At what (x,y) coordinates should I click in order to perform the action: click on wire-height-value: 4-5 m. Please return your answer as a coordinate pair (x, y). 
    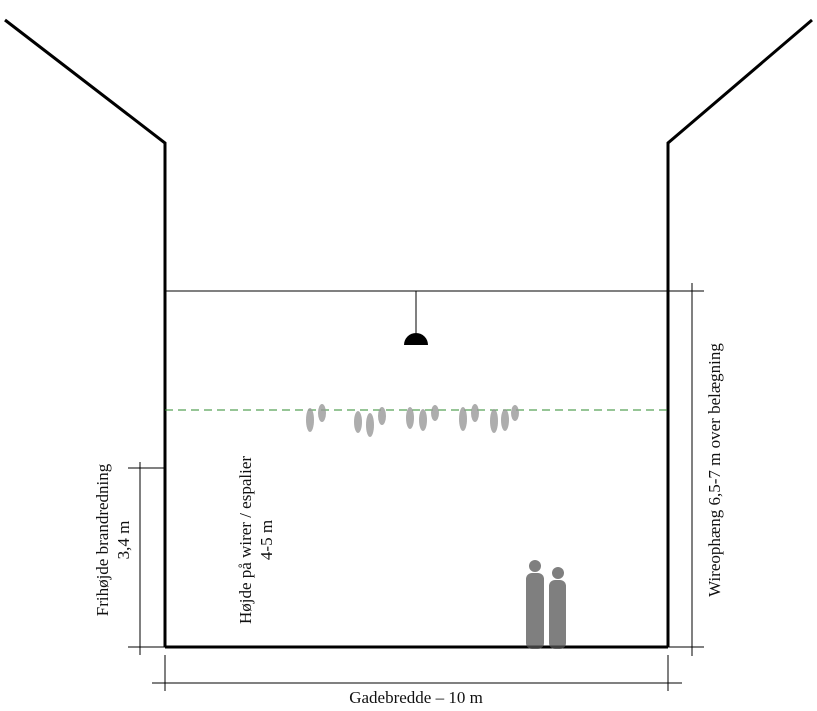
    Looking at the image, I should click on (266, 540).